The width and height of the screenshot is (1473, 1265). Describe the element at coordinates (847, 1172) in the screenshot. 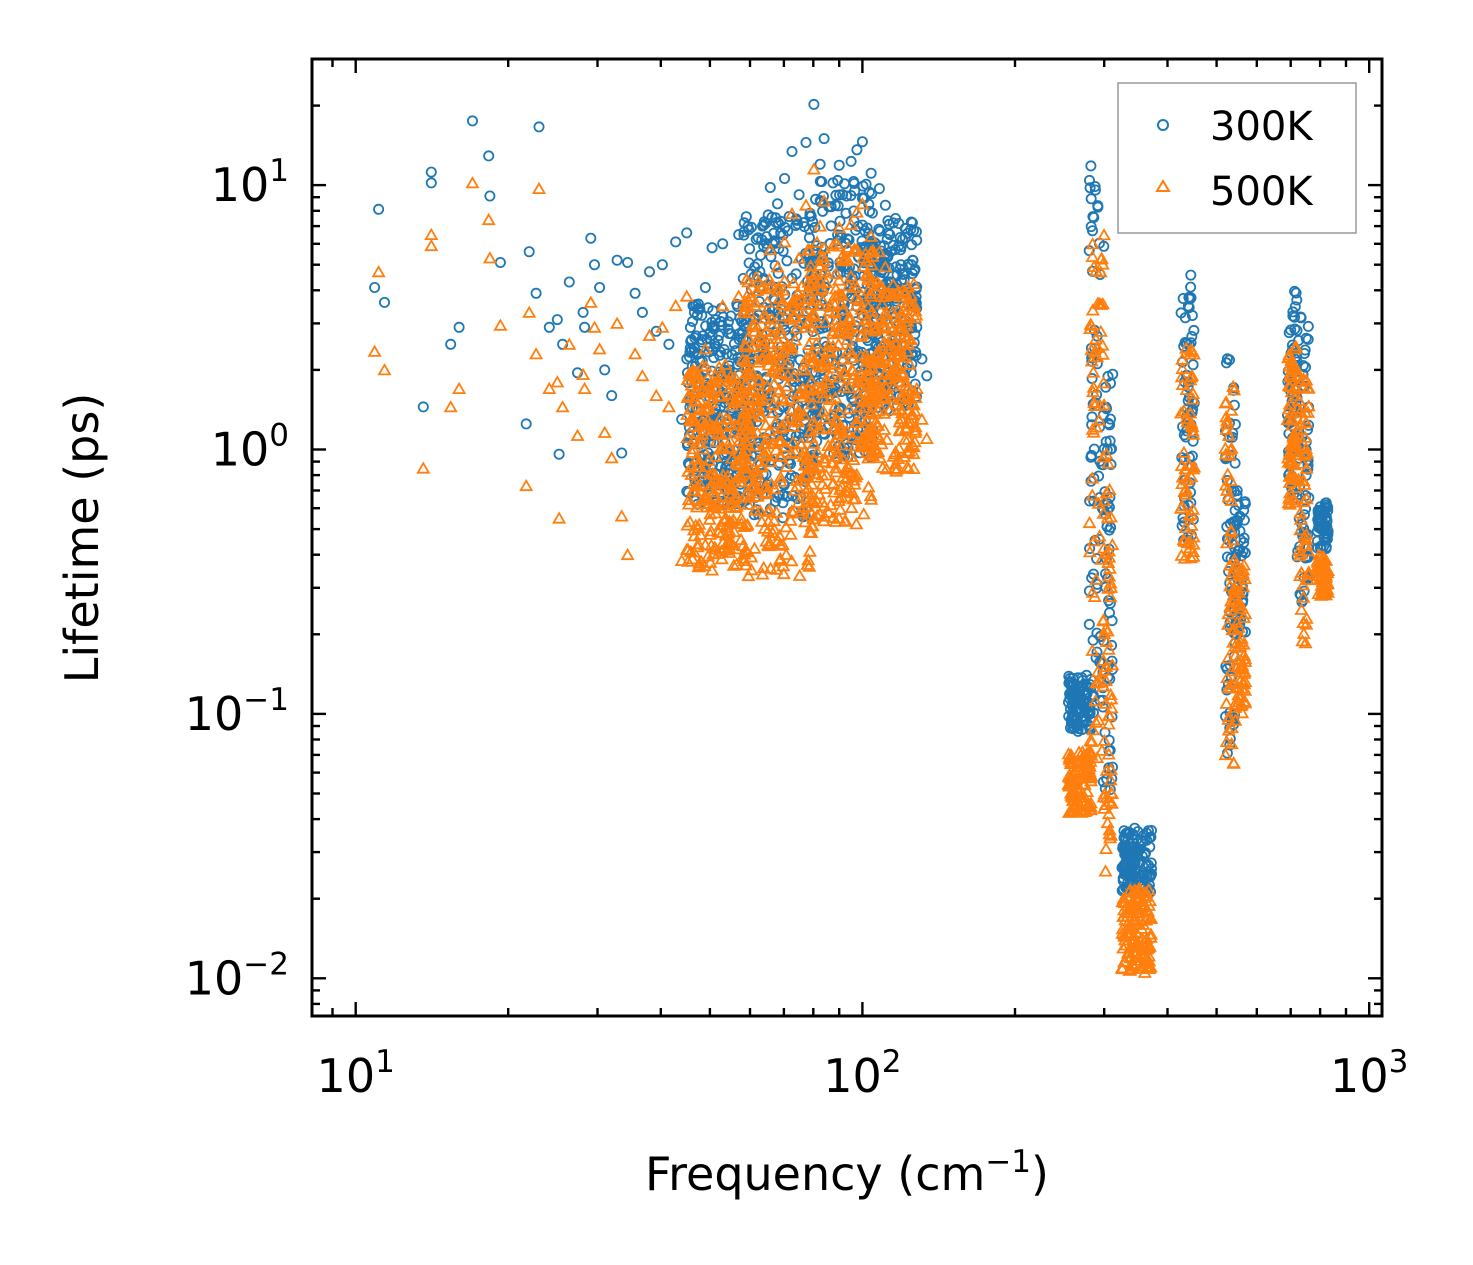

I see `x-axis-label: Frequency (cm−1)` at that location.